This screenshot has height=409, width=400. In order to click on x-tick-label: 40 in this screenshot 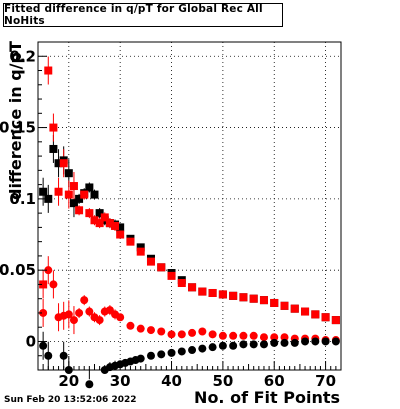, I will do `click(171, 381)`.